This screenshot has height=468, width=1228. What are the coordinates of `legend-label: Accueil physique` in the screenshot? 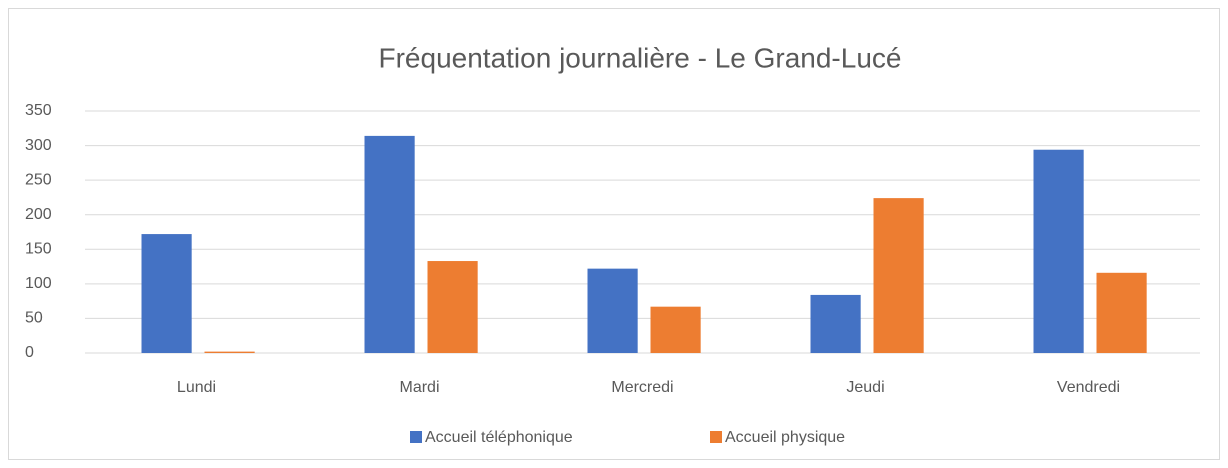 It's located at (785, 437).